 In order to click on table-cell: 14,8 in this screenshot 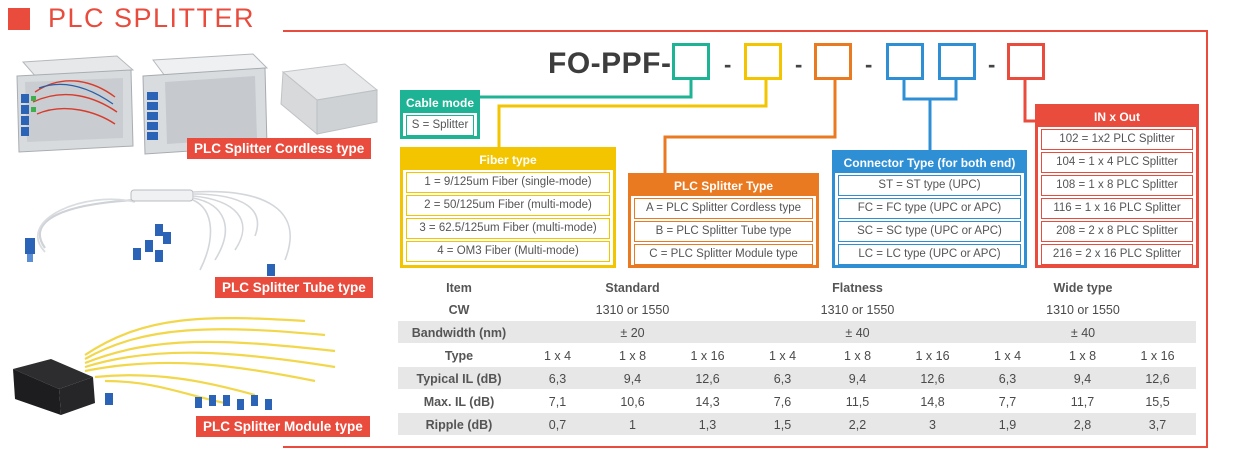, I will do `click(932, 402)`.